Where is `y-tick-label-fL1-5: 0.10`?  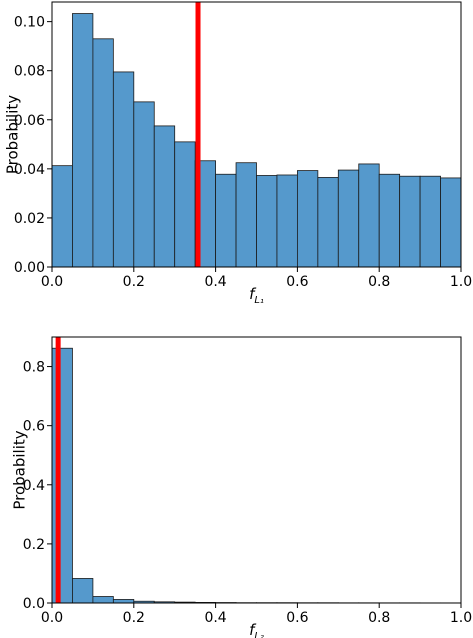
y-tick-label-fL1-5: 0.10 is located at coordinates (29, 23).